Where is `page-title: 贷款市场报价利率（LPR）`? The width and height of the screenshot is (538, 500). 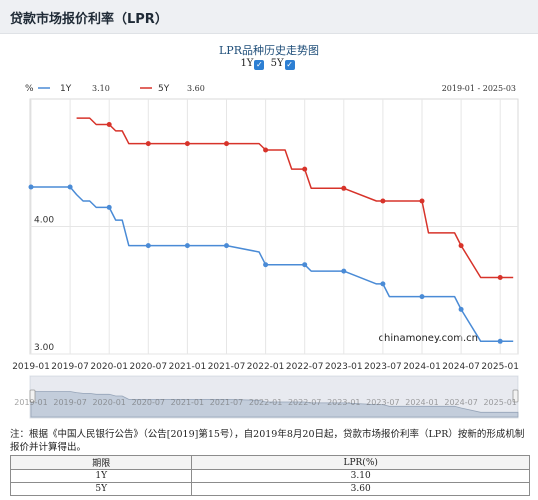
page-title: 贷款市场报价利率（LPR） is located at coordinates (89, 19).